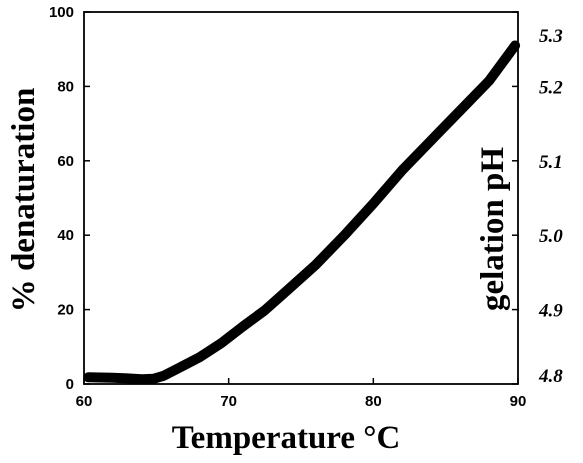  Describe the element at coordinates (65, 310) in the screenshot. I see `y-tick-label: 20` at that location.